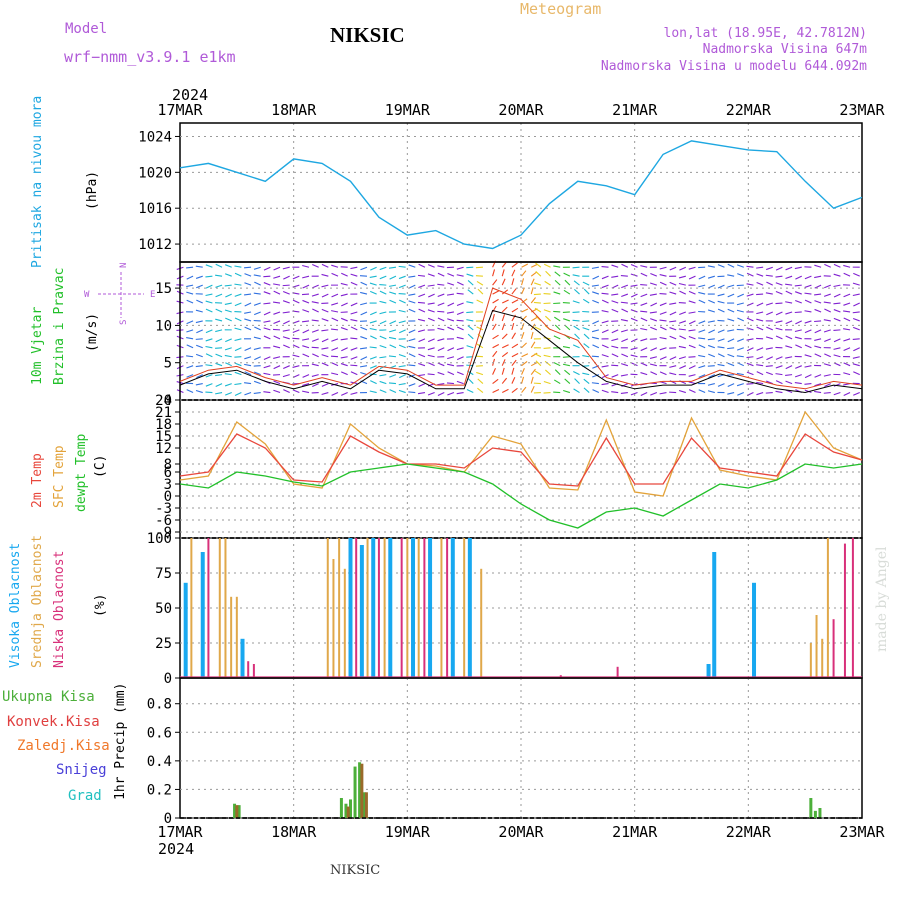 The height and width of the screenshot is (900, 900). I want to click on y-tick-label-3: 25, so click(163, 644).